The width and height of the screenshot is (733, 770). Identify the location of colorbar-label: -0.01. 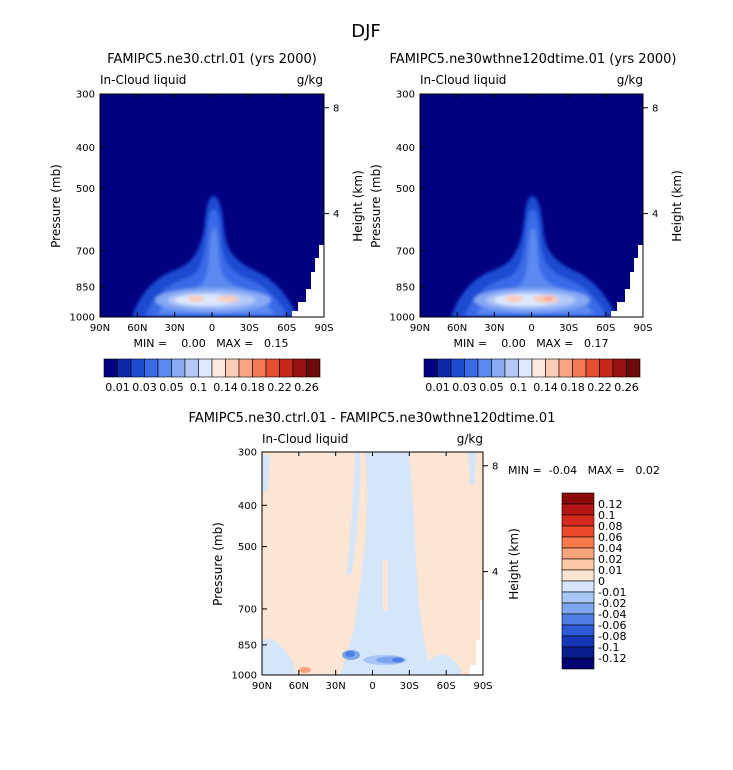
(612, 592).